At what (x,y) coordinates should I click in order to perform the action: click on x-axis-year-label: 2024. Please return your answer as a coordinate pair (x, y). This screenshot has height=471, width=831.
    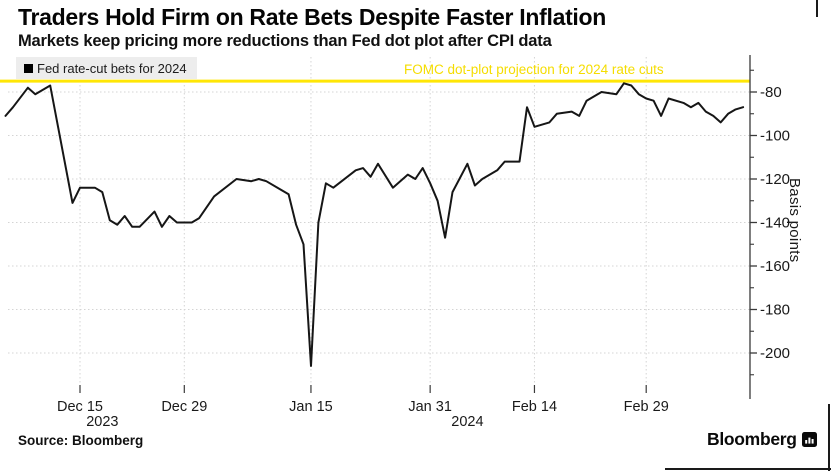
    Looking at the image, I should click on (467, 422).